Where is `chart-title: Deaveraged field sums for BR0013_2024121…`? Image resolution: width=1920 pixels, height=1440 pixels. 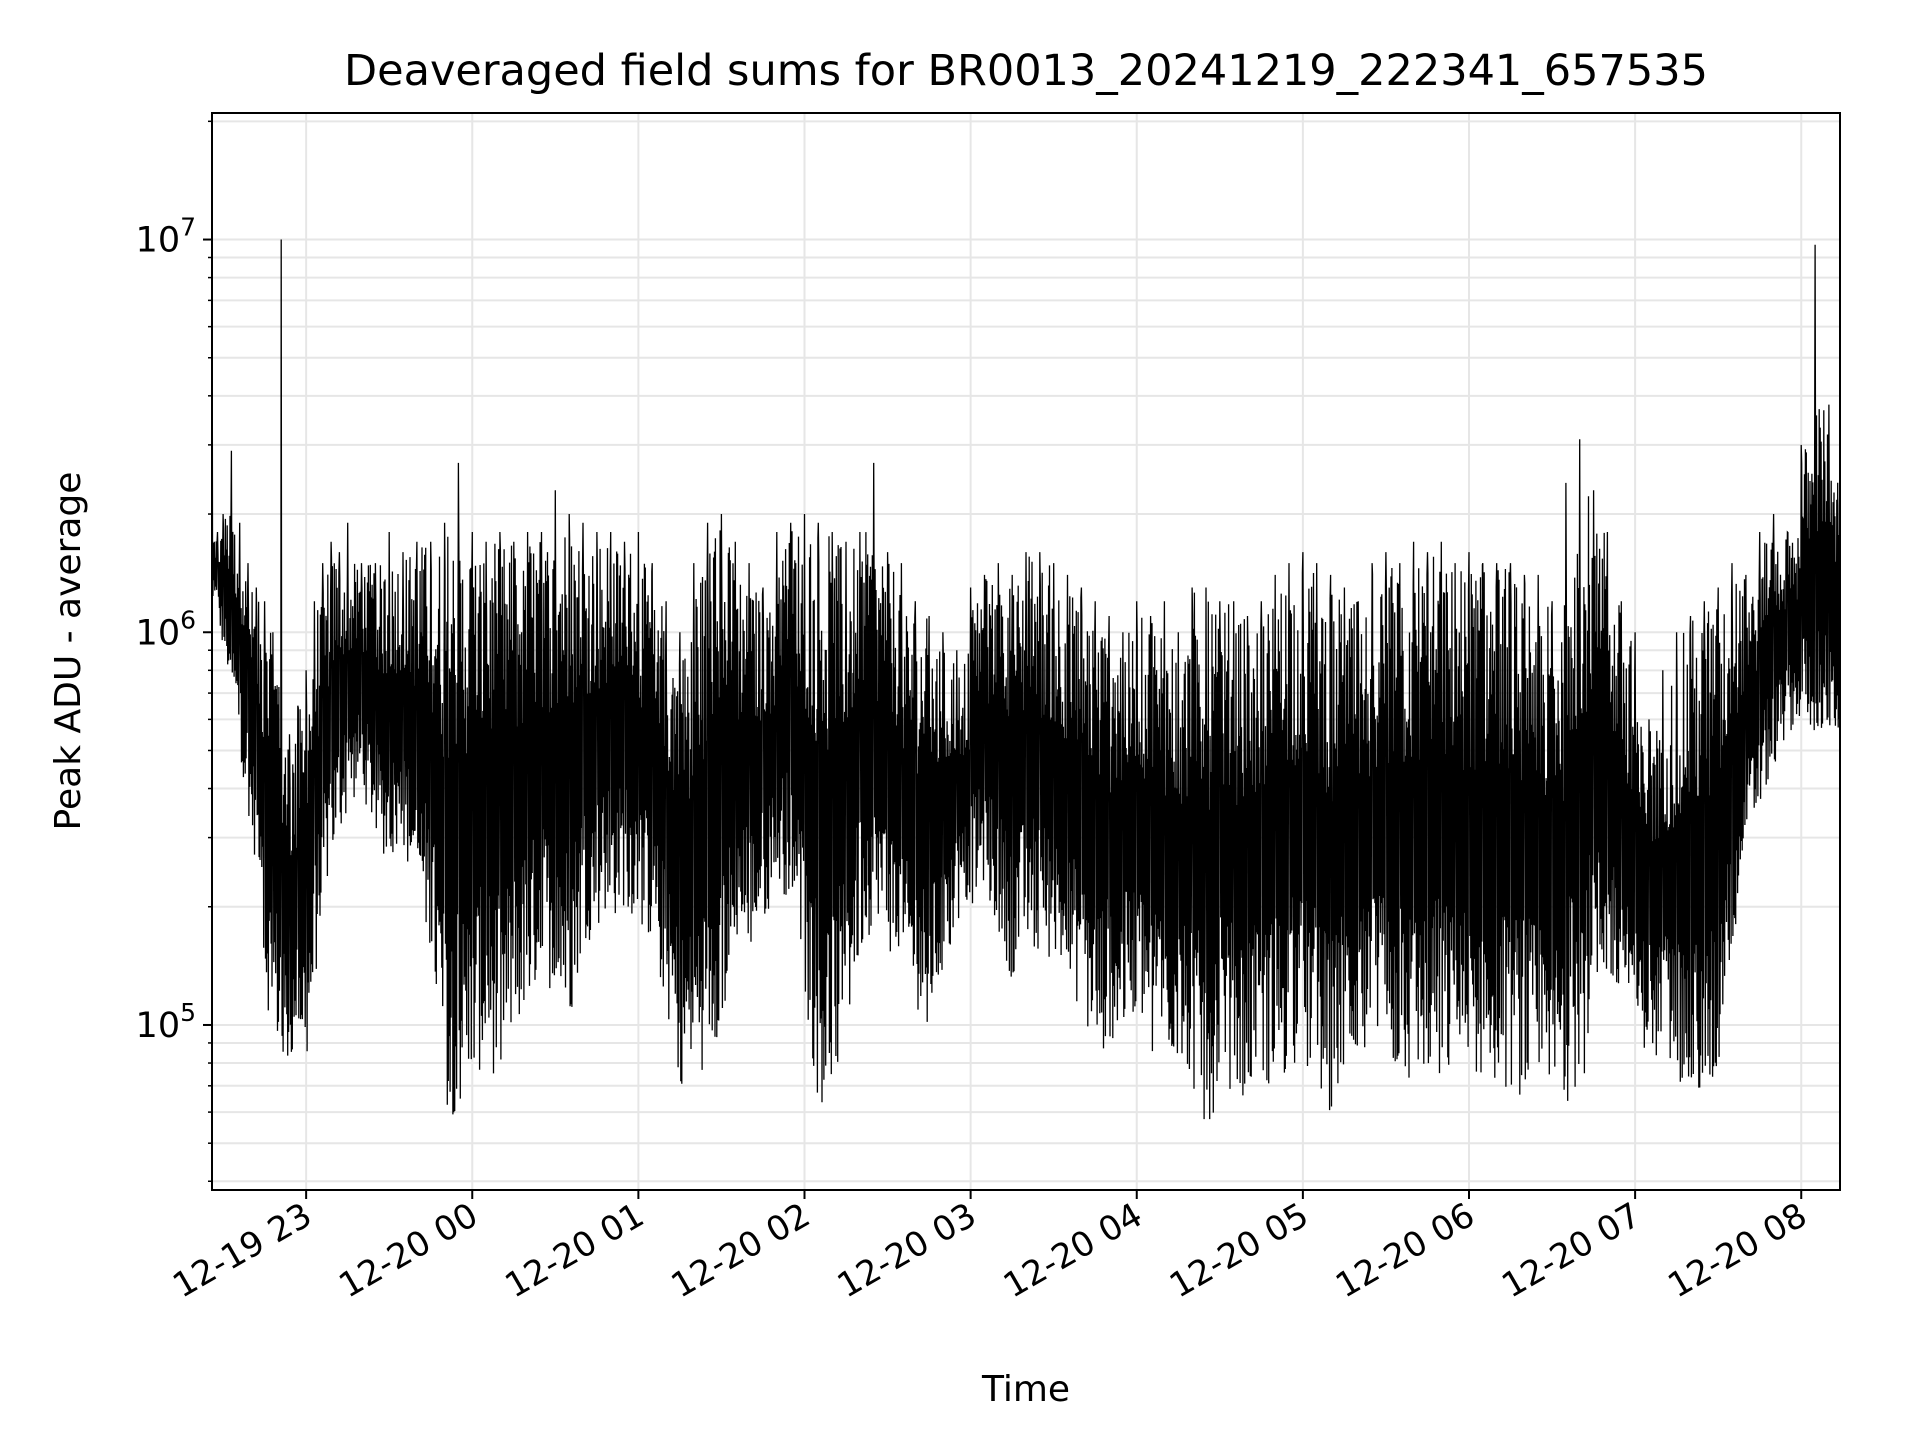 chart-title: Deaveraged field sums for BR0013_2024121… is located at coordinates (1026, 71).